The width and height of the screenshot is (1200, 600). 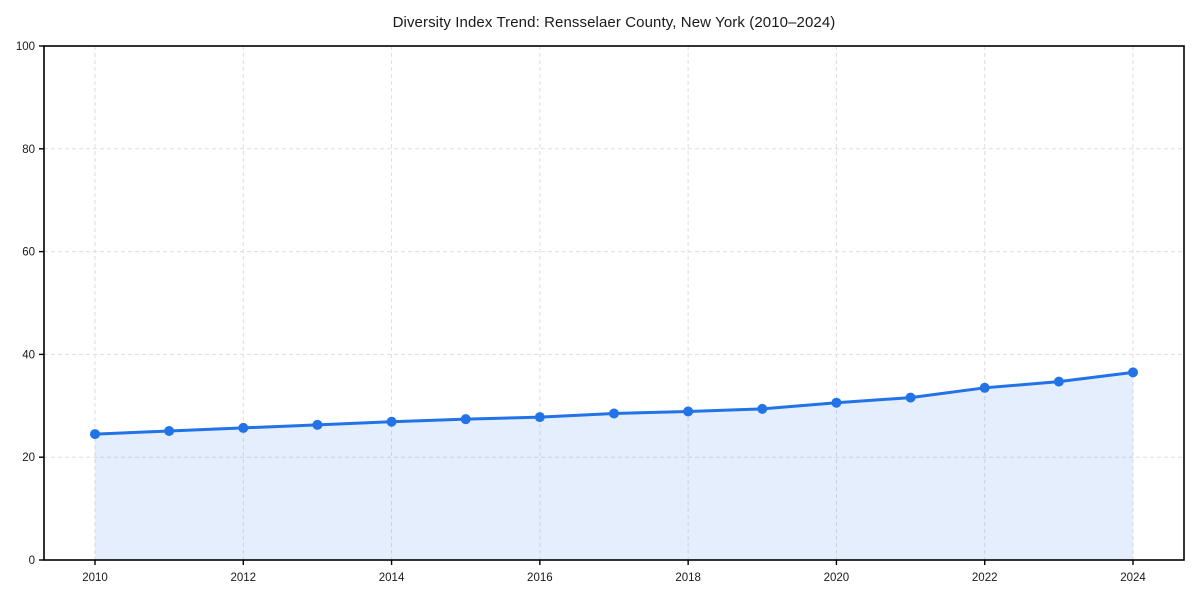 I want to click on x-tick-label: 2016, so click(x=540, y=578).